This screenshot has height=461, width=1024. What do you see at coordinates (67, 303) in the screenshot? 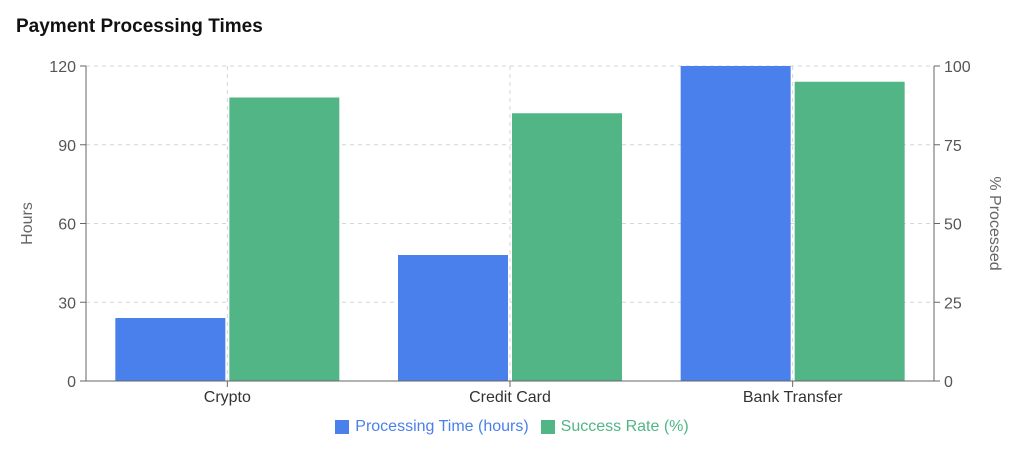
I see `y-left-tick-label: 30` at bounding box center [67, 303].